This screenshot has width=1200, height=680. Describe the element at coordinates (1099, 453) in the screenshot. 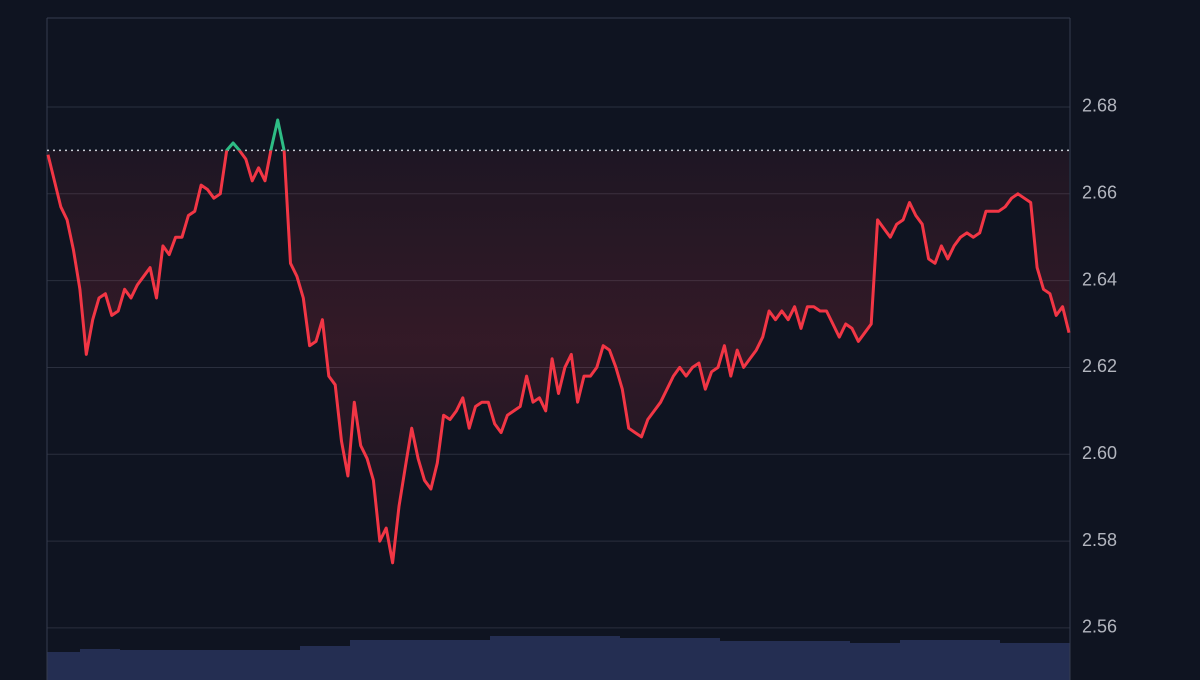

I see `y-tick-label: 2.60` at that location.